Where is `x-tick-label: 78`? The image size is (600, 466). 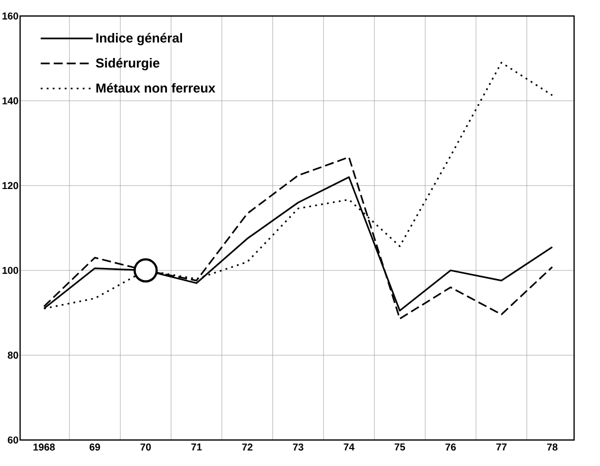
x-tick-label: 78 is located at coordinates (552, 447).